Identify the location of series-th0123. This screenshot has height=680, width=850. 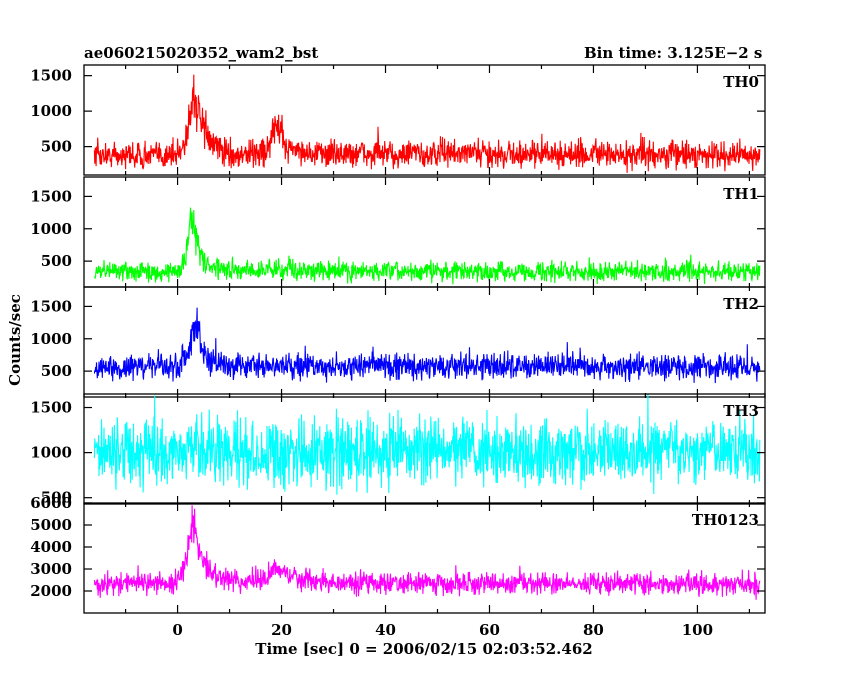
(427, 552).